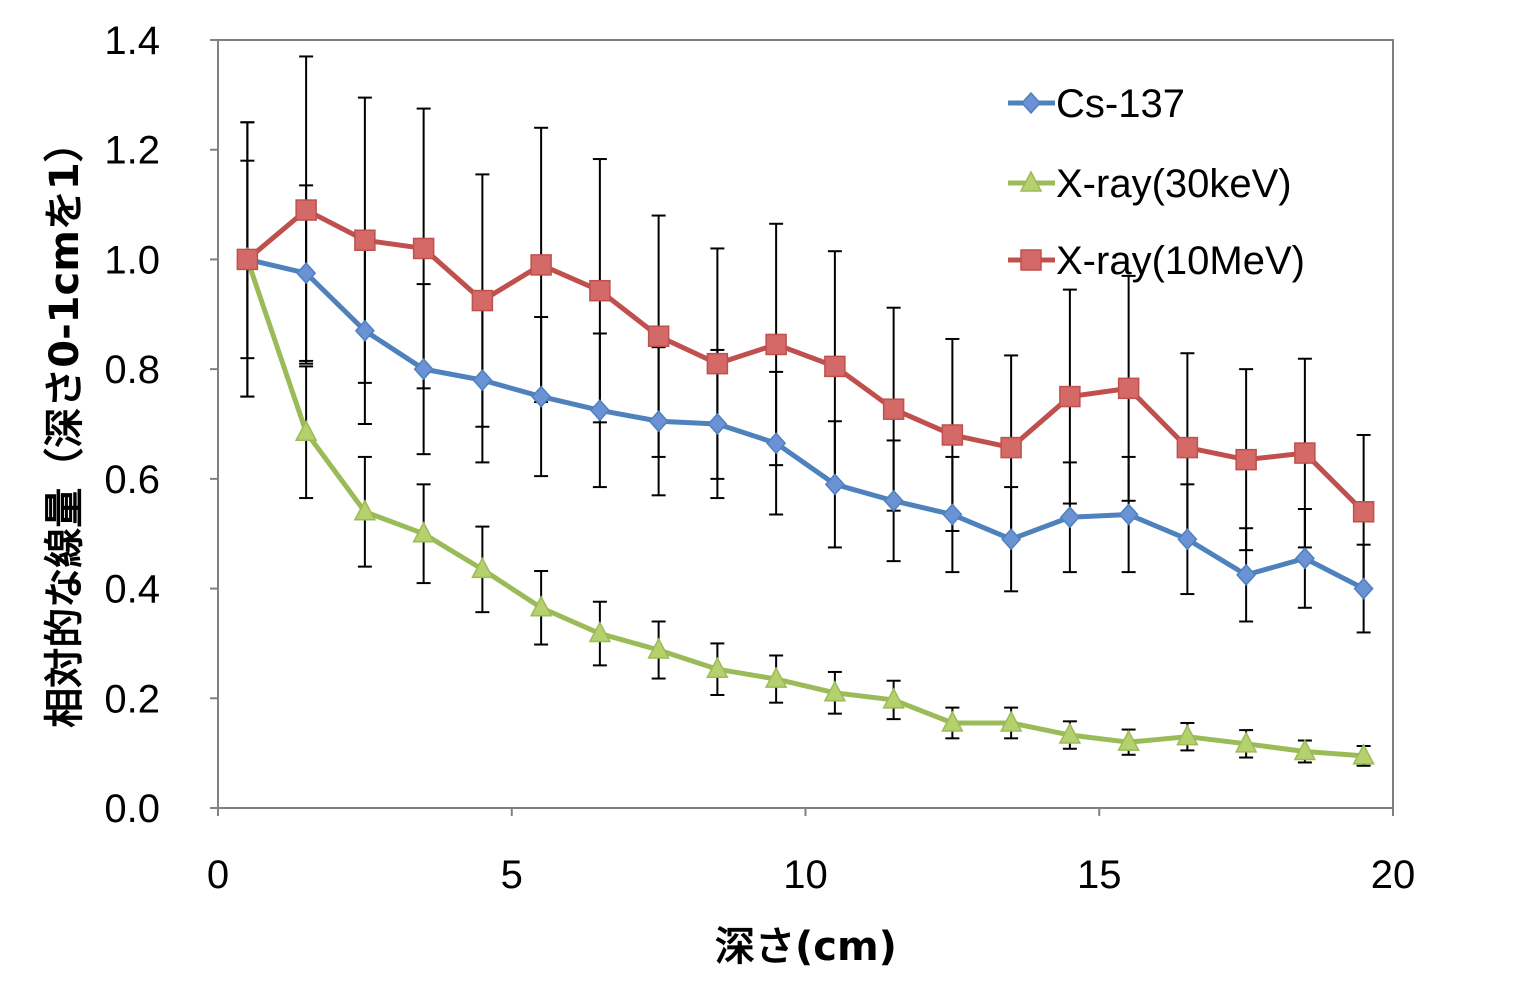 This screenshot has width=1528, height=998. What do you see at coordinates (805, 875) in the screenshot?
I see `x-tick-label: 10` at bounding box center [805, 875].